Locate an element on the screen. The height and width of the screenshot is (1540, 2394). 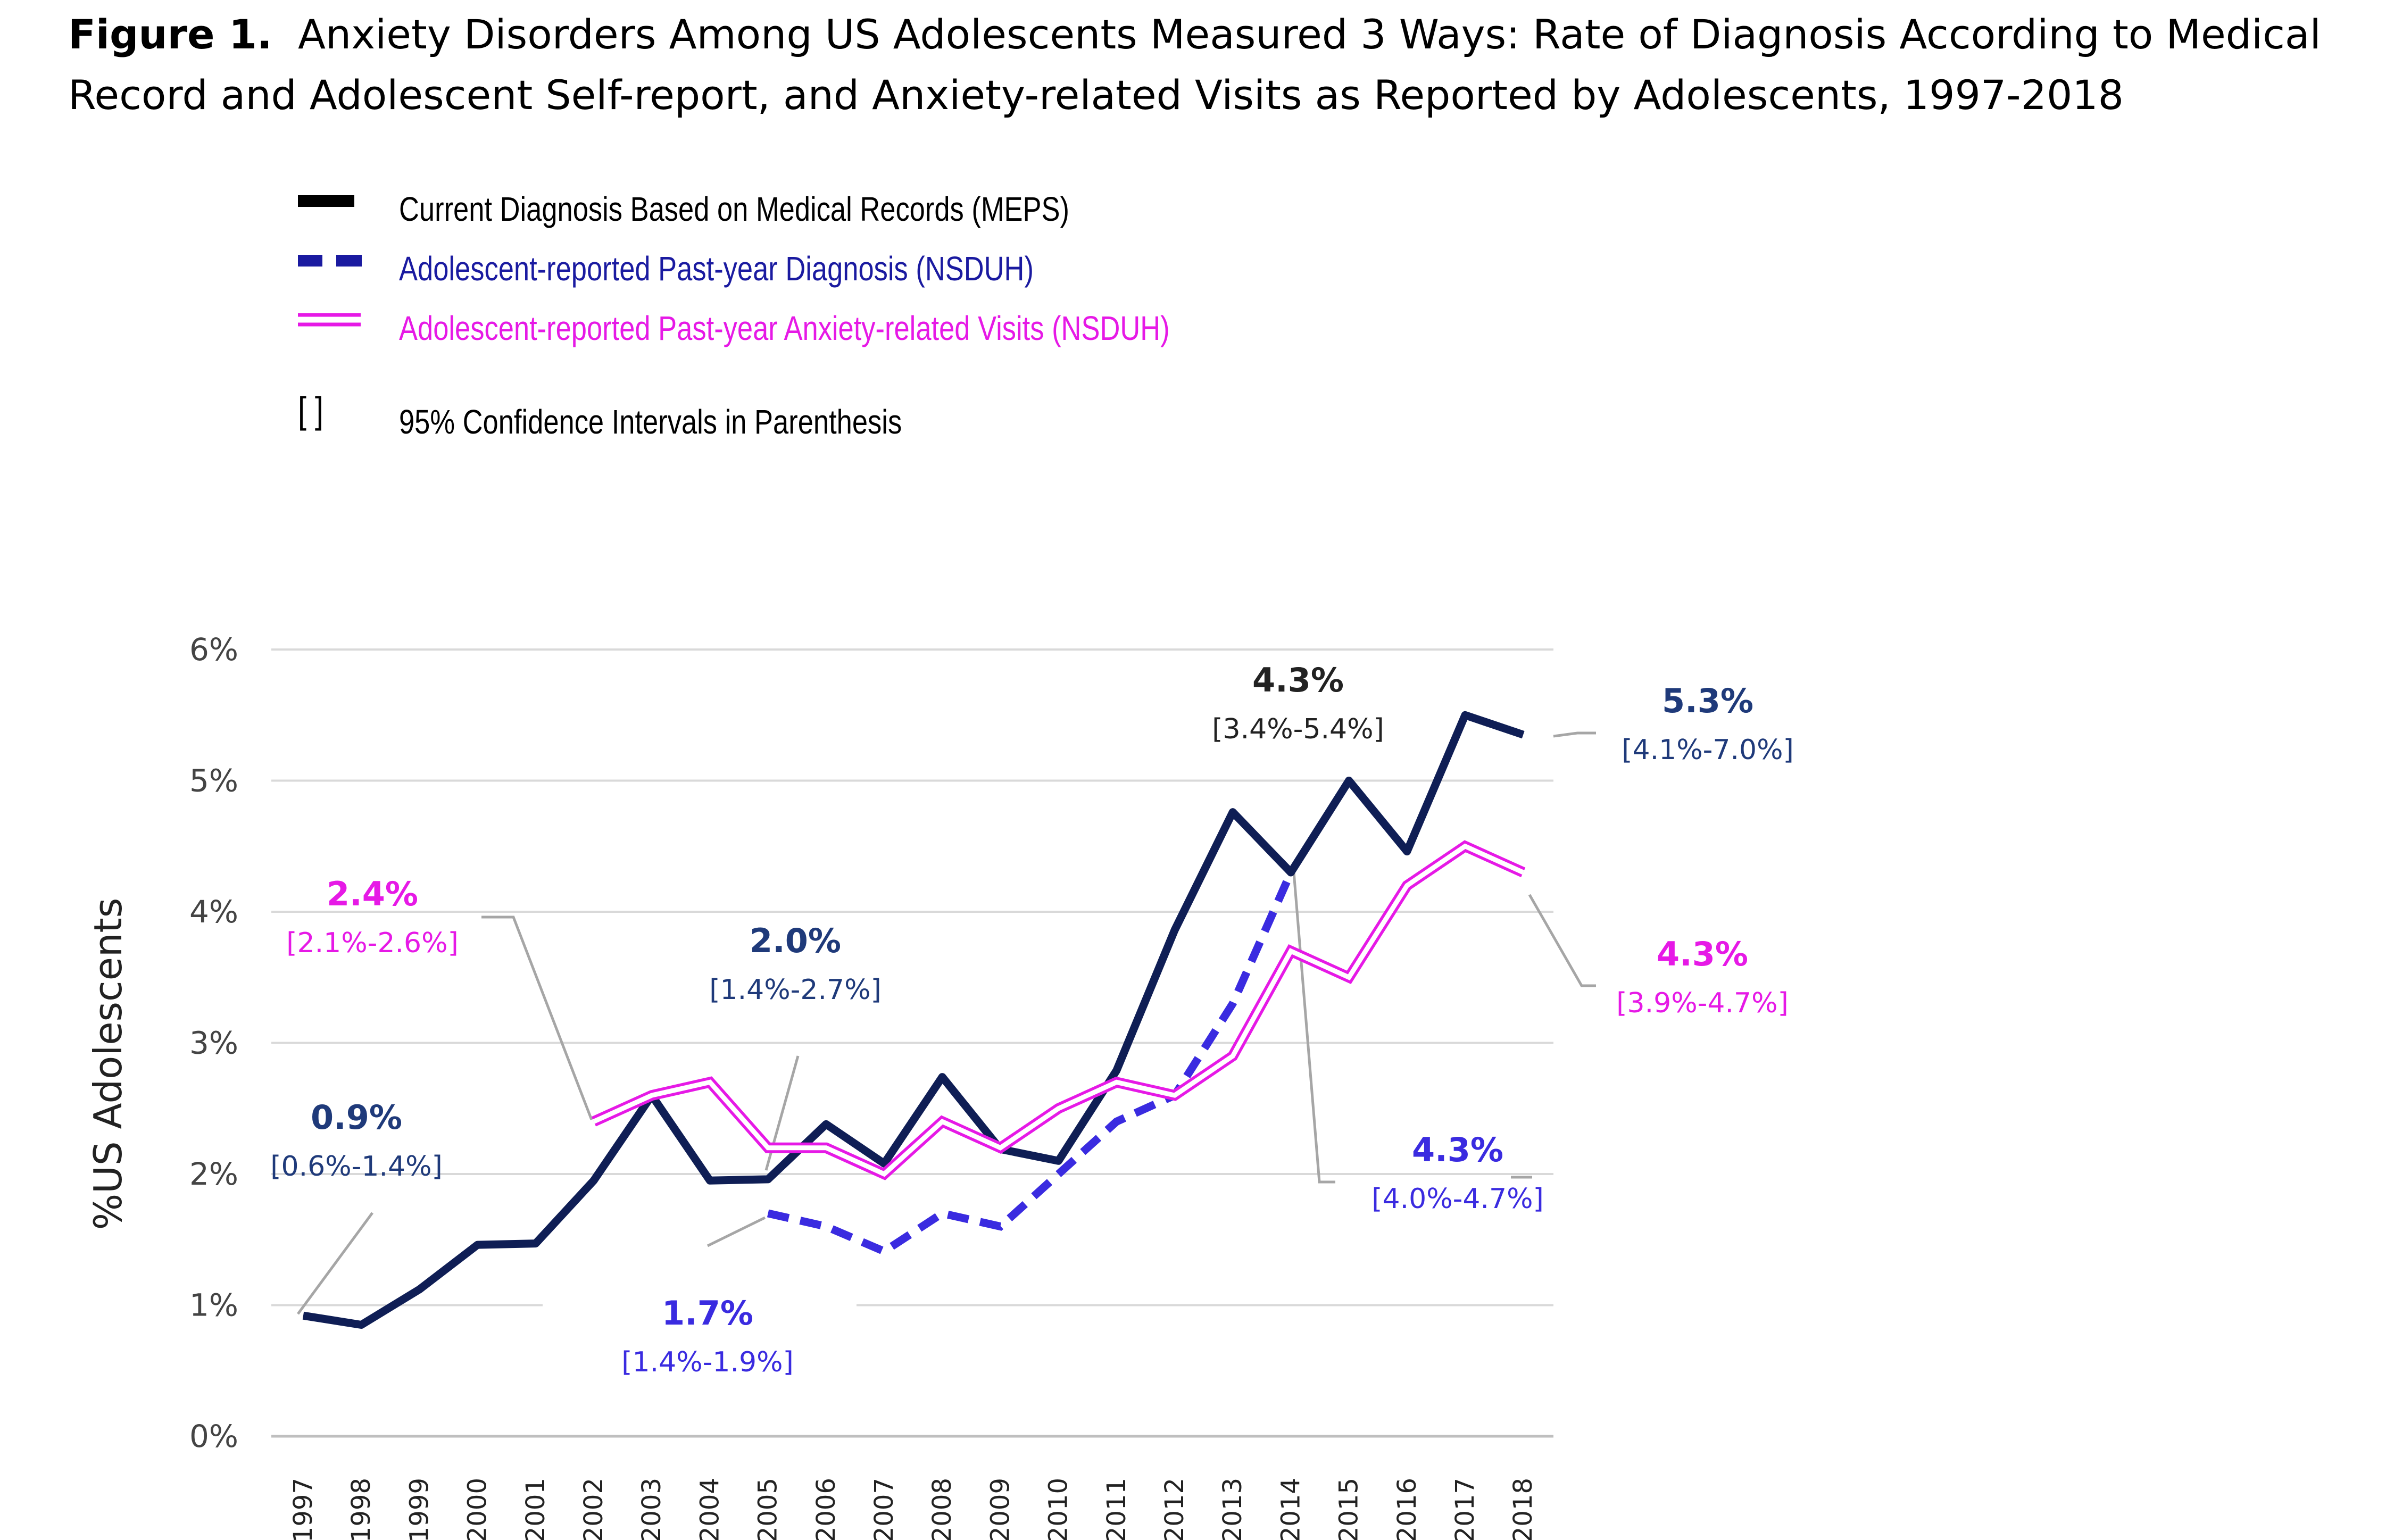
y-axis-ticks: 0% 1% 2% 3% 4% 5% 6% is located at coordinates (214, 1042).